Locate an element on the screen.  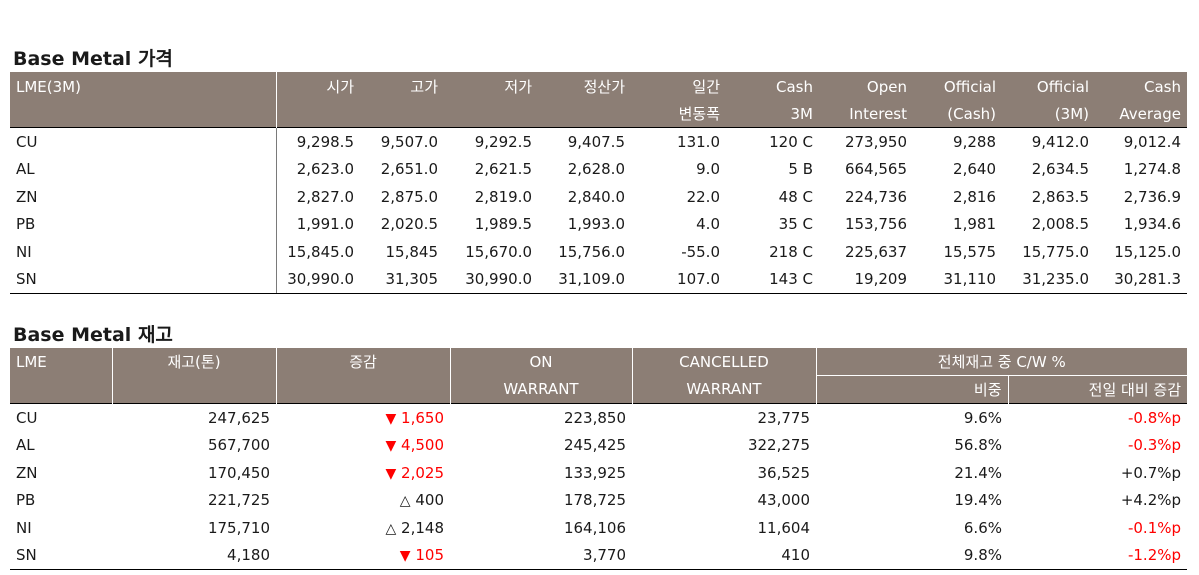
price-cell-cash3m: 5 B is located at coordinates (800, 169).